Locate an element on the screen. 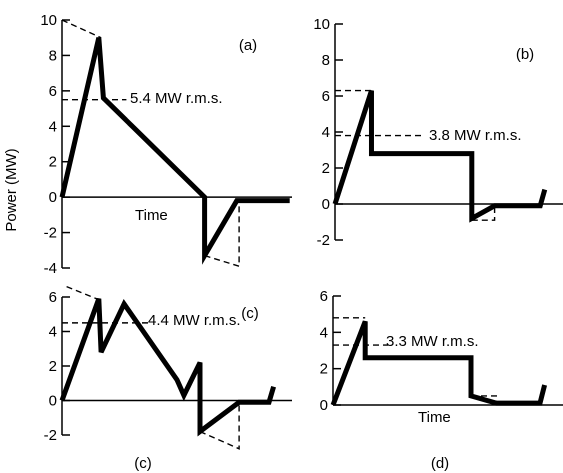  y-tick-label-a: -2 is located at coordinates (50, 233).